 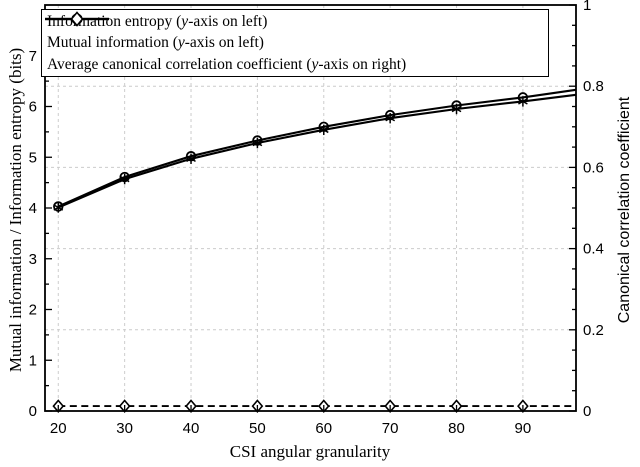 I want to click on y-right-tick-label: 0.2, so click(x=593, y=330).